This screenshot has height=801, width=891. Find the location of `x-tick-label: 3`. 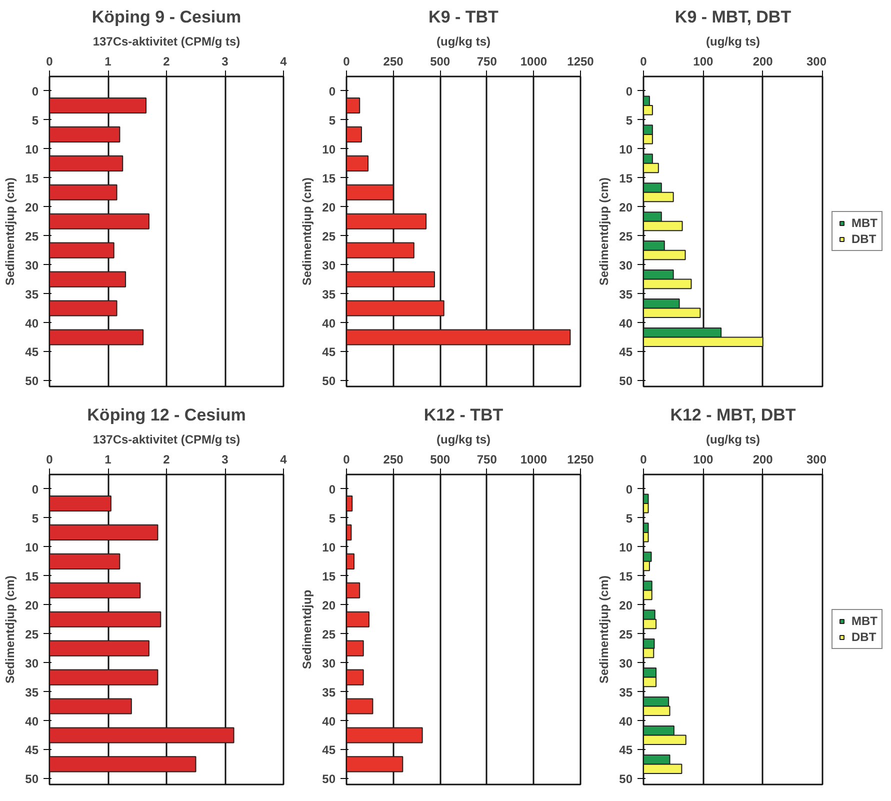

x-tick-label: 3 is located at coordinates (225, 61).